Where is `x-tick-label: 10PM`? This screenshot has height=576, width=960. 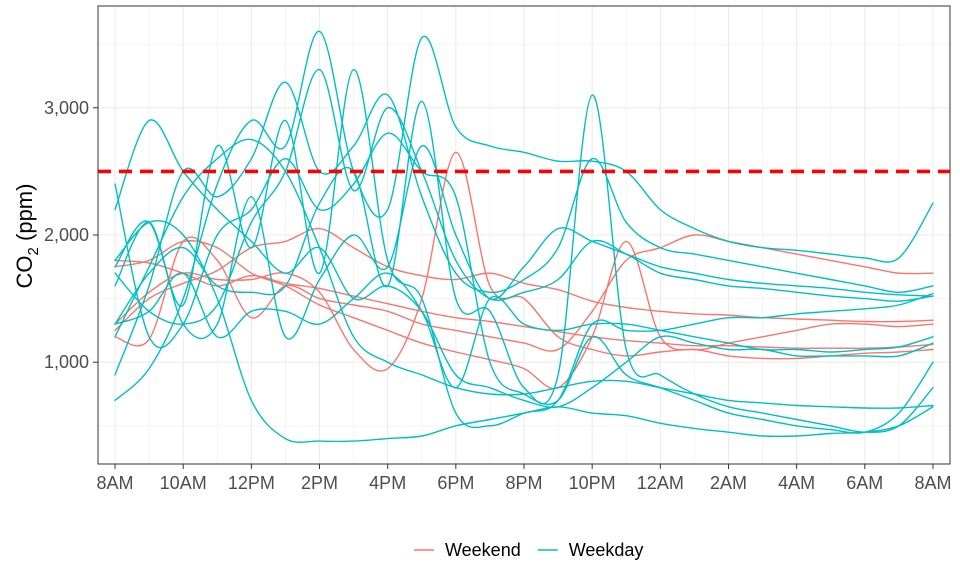 x-tick-label: 10PM is located at coordinates (592, 483).